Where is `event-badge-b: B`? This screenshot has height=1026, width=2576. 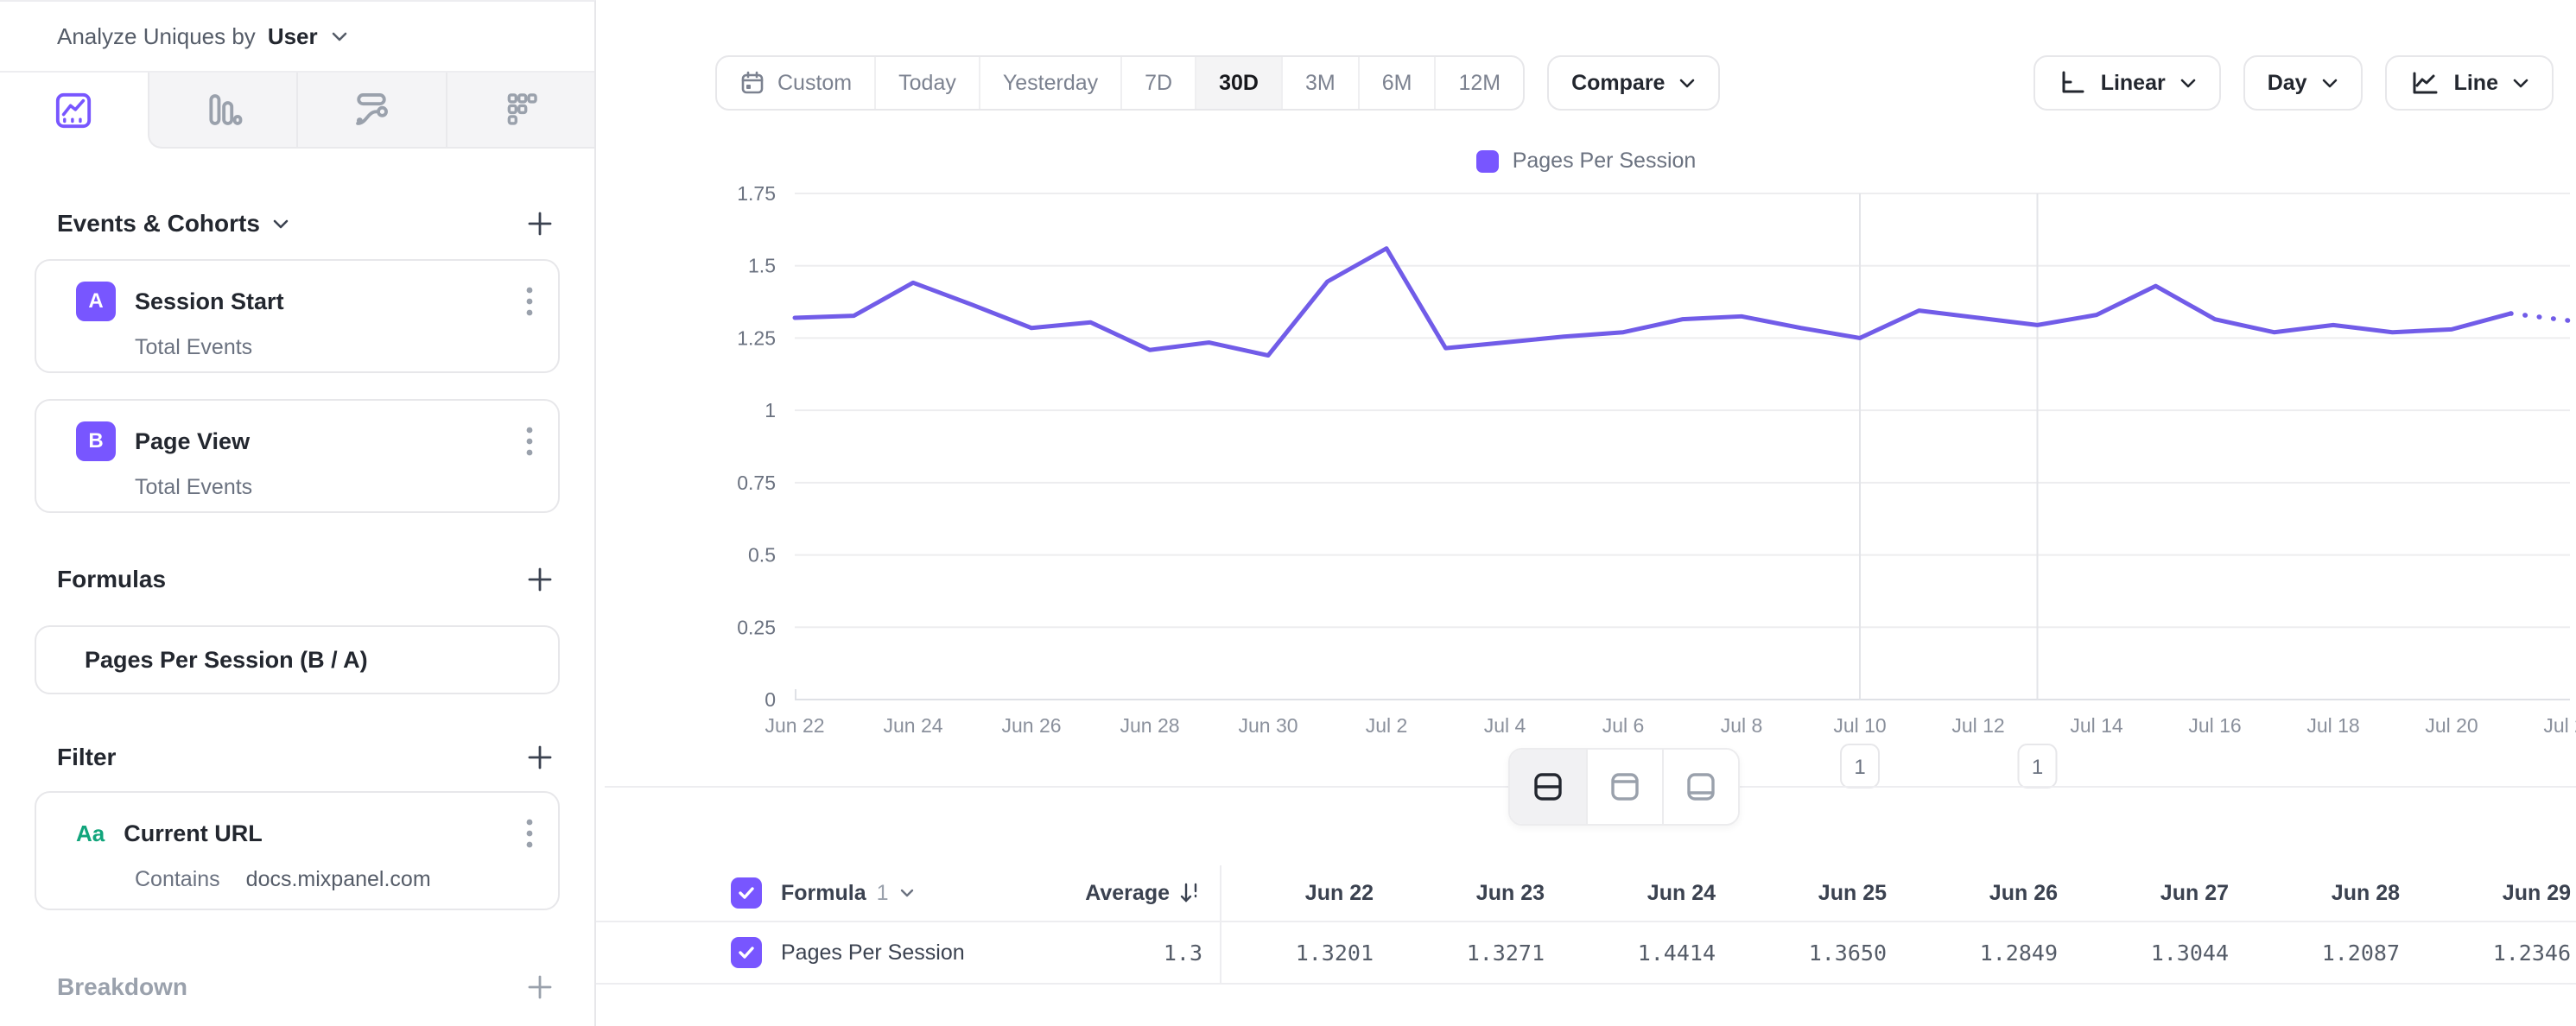 event-badge-b: B is located at coordinates (96, 441).